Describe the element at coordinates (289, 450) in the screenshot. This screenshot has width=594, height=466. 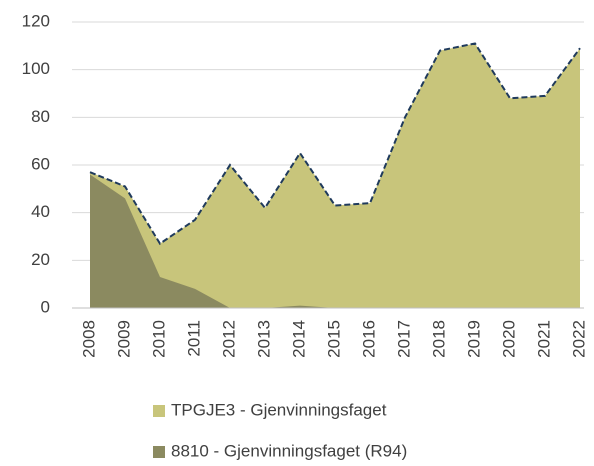
I see `legend-label: 8810 - Gjenvinningsfaget (R94)` at that location.